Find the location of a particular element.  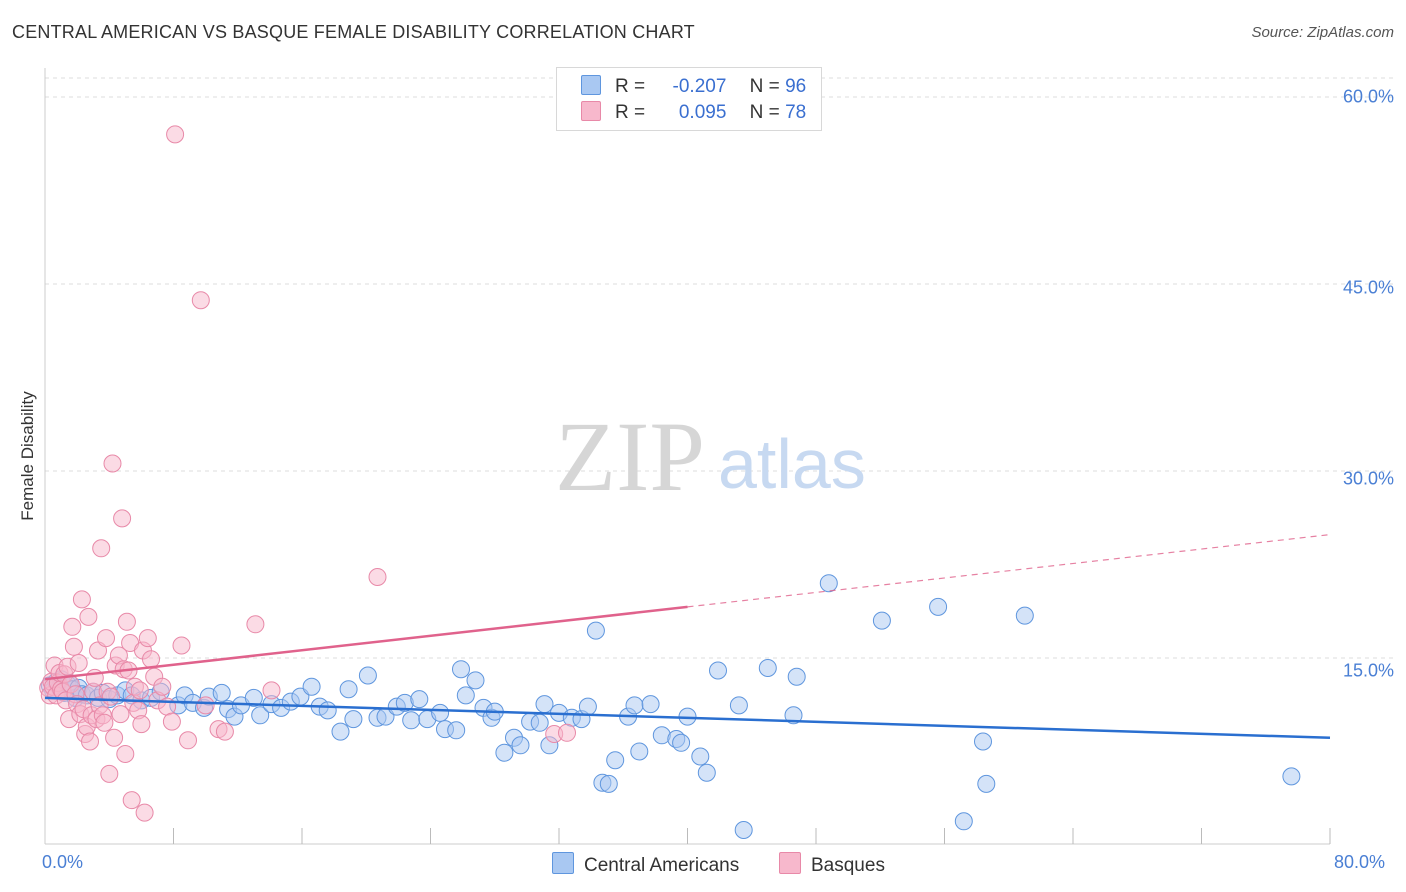

y-tick-label-30: 30.0% is located at coordinates (1368, 478).